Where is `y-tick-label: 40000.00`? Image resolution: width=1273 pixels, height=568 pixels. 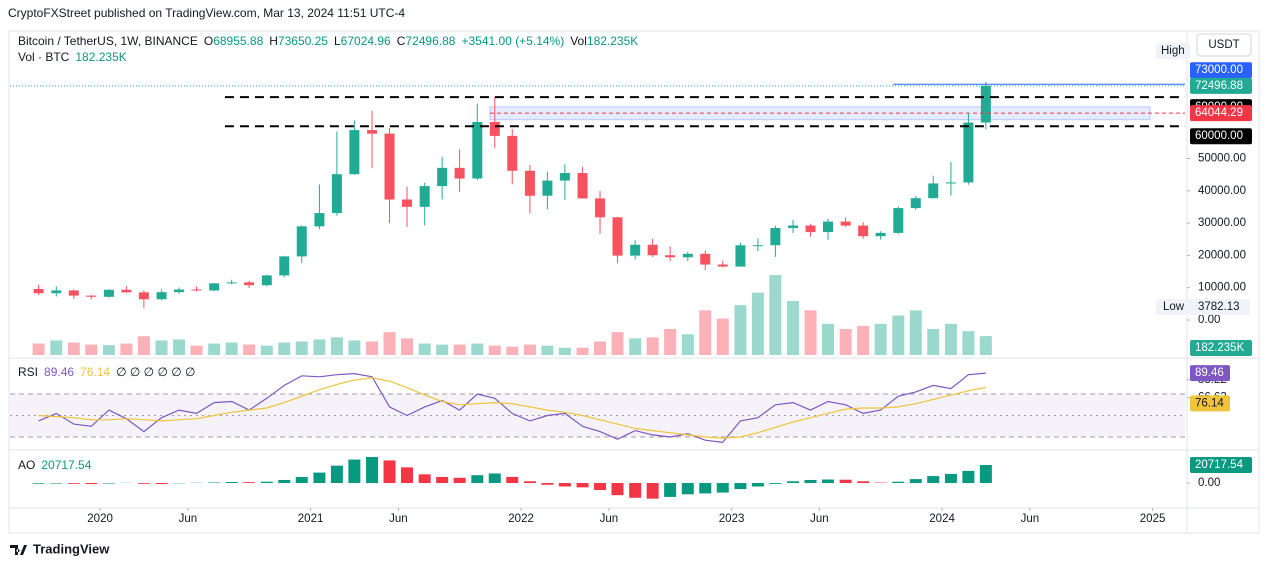
y-tick-label: 40000.00 is located at coordinates (1222, 191).